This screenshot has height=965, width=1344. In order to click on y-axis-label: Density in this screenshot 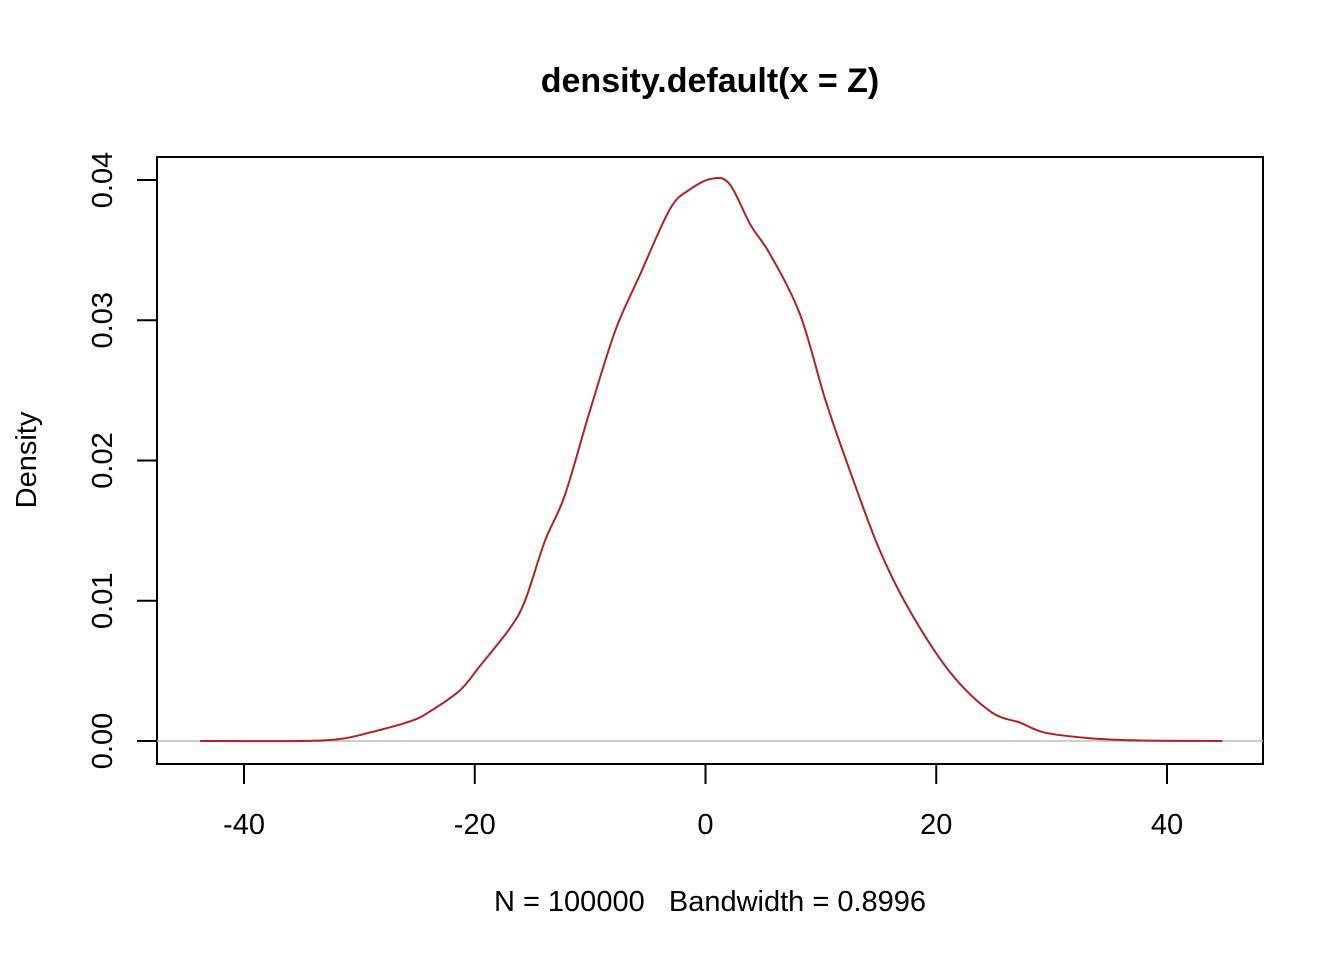, I will do `click(27, 459)`.